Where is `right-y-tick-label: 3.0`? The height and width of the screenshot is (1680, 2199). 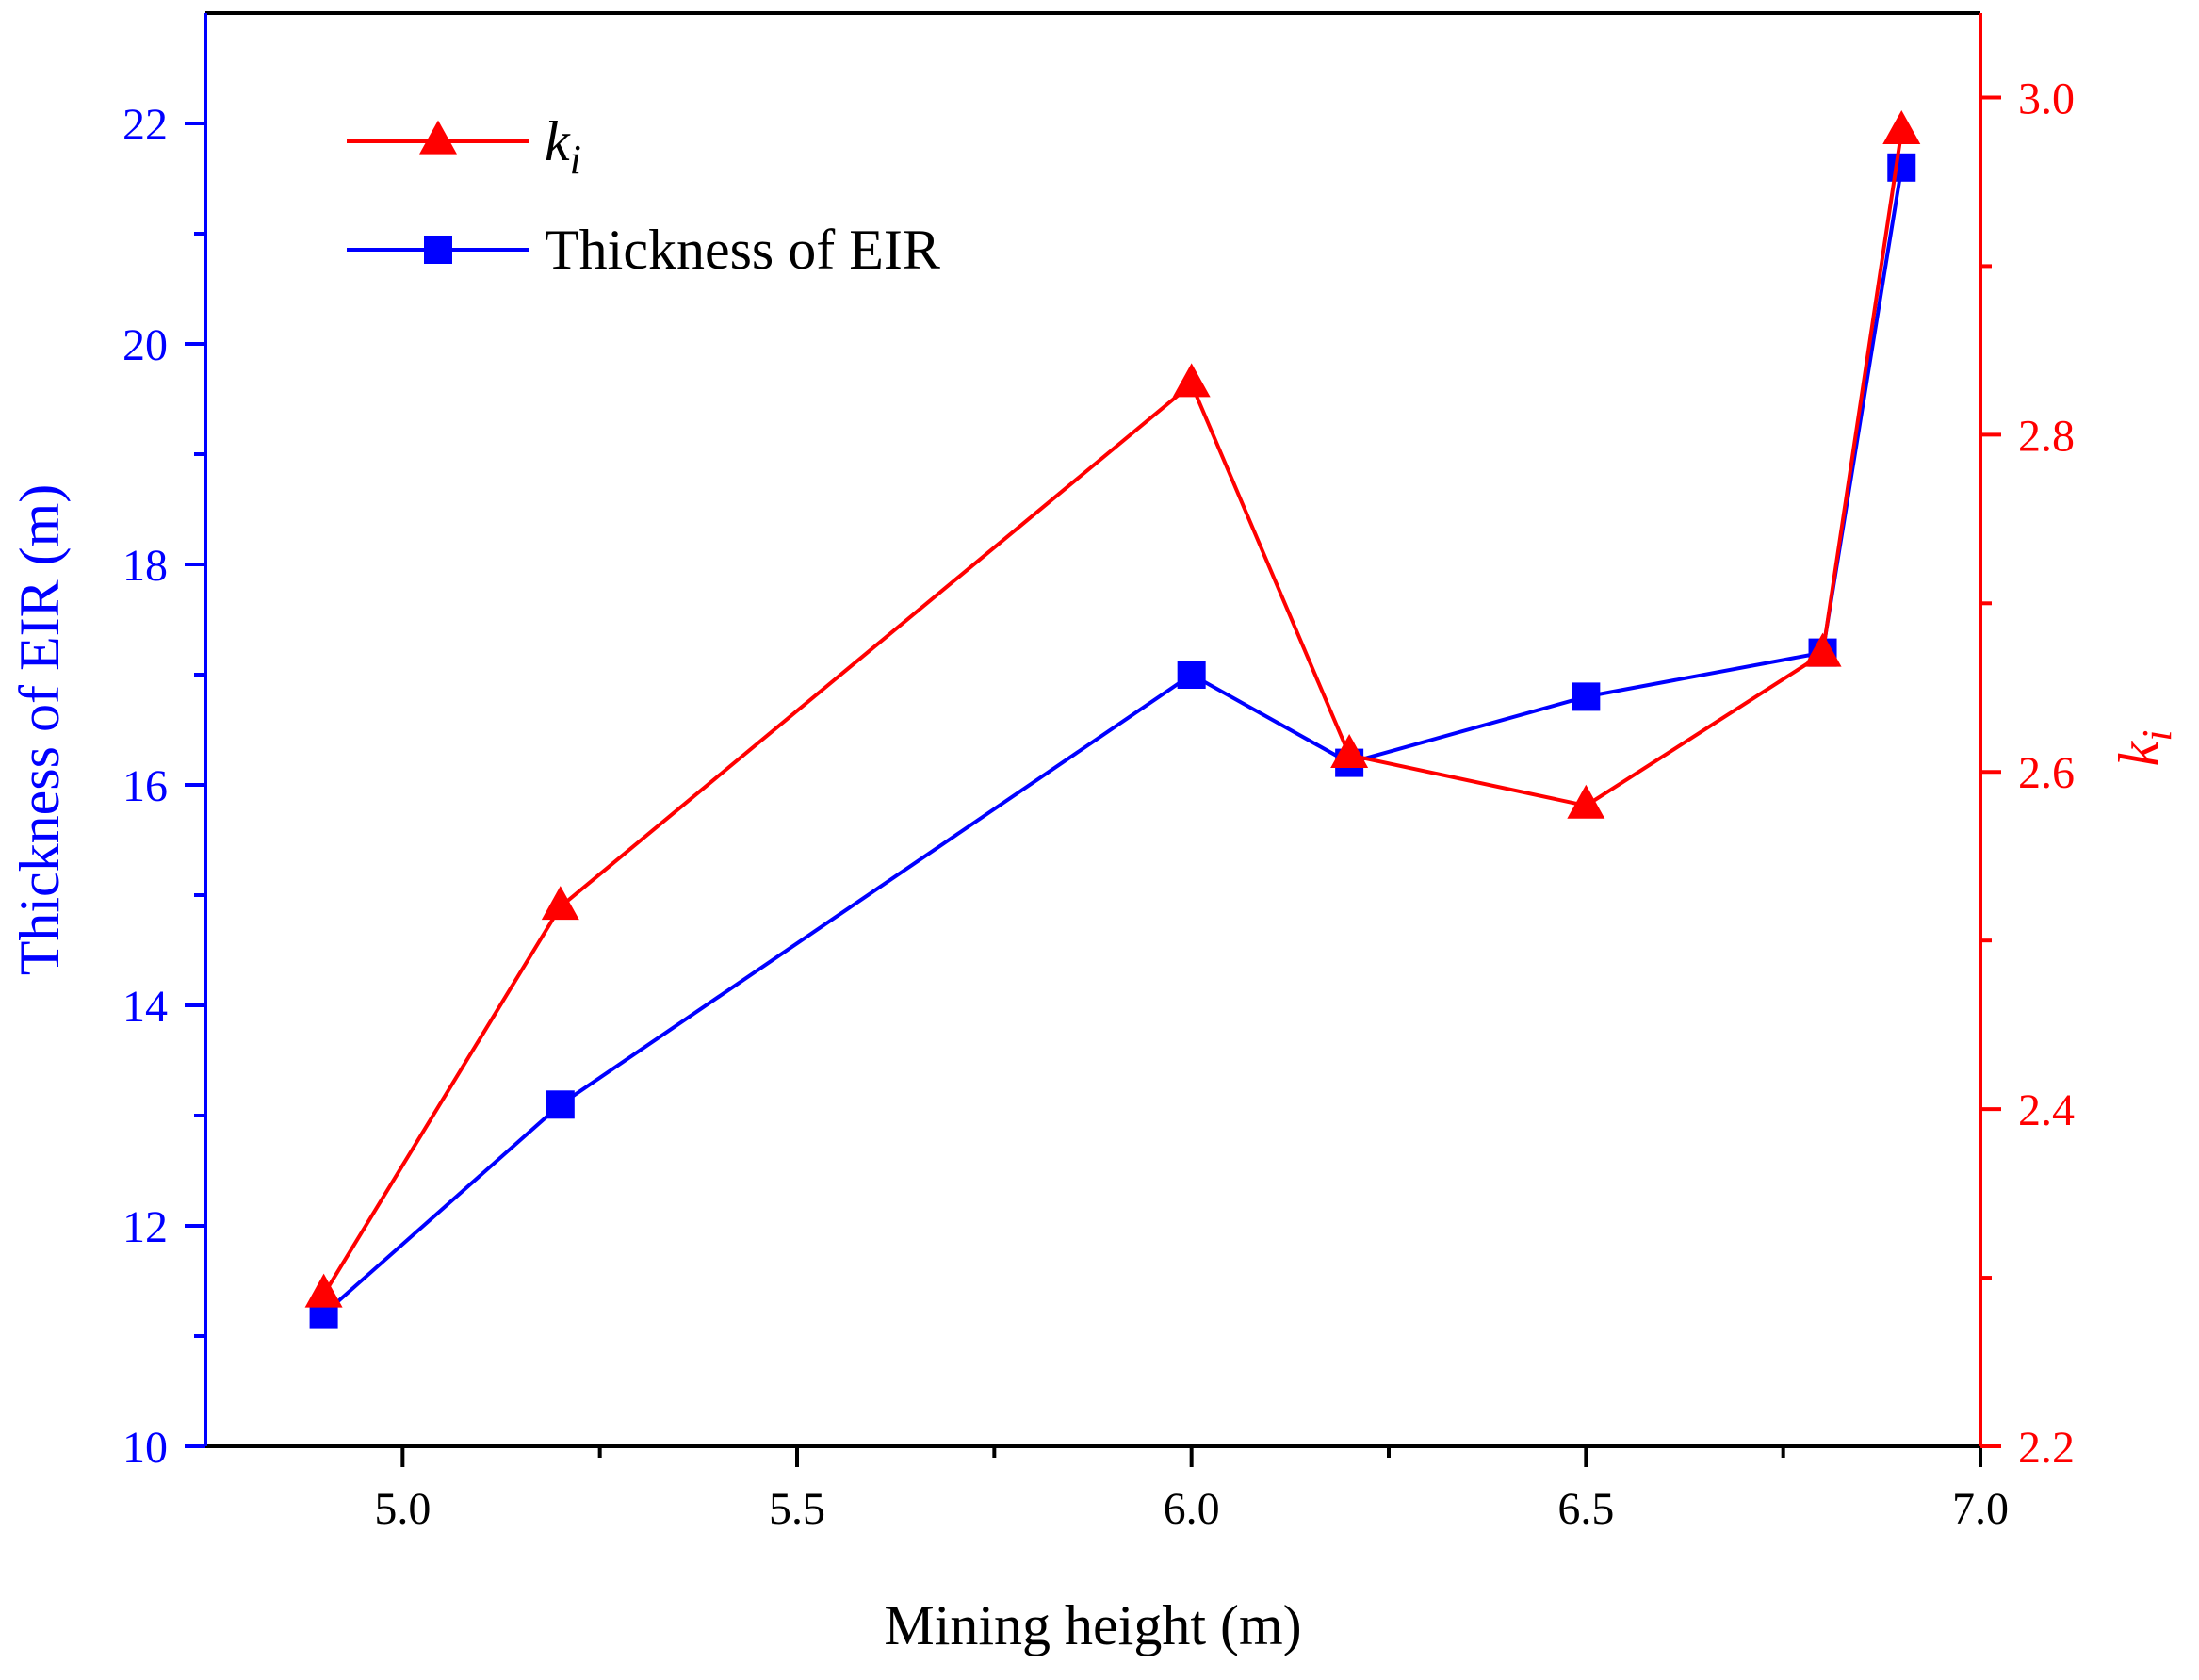 right-y-tick-label: 3.0 is located at coordinates (2047, 98).